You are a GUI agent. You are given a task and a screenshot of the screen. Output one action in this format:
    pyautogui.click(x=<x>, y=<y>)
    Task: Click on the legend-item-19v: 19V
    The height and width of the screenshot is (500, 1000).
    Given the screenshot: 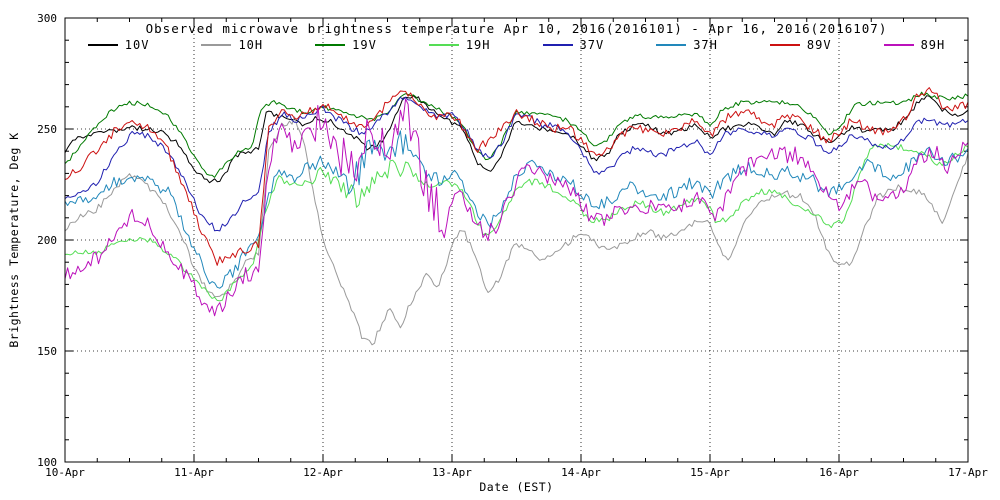 What is the action you would take?
    pyautogui.click(x=346, y=45)
    